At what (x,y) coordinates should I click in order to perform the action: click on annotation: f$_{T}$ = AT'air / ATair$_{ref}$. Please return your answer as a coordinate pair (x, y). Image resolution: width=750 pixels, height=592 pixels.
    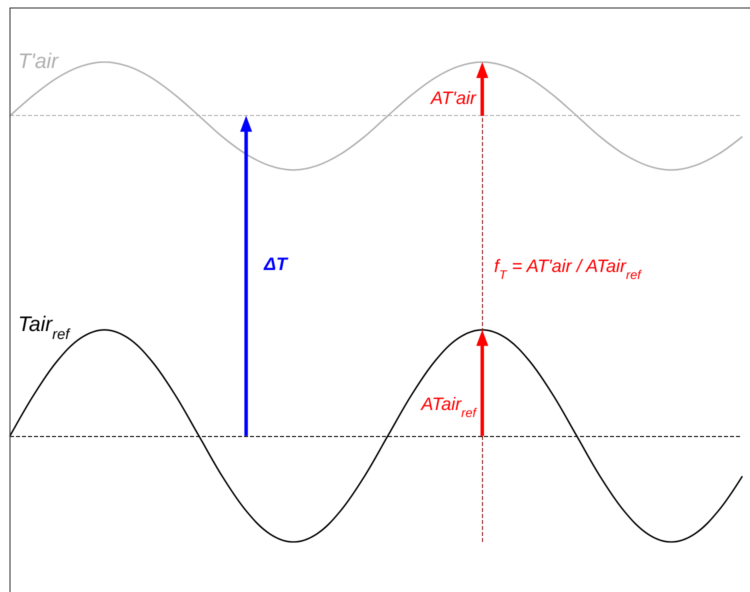
    Looking at the image, I should click on (568, 269).